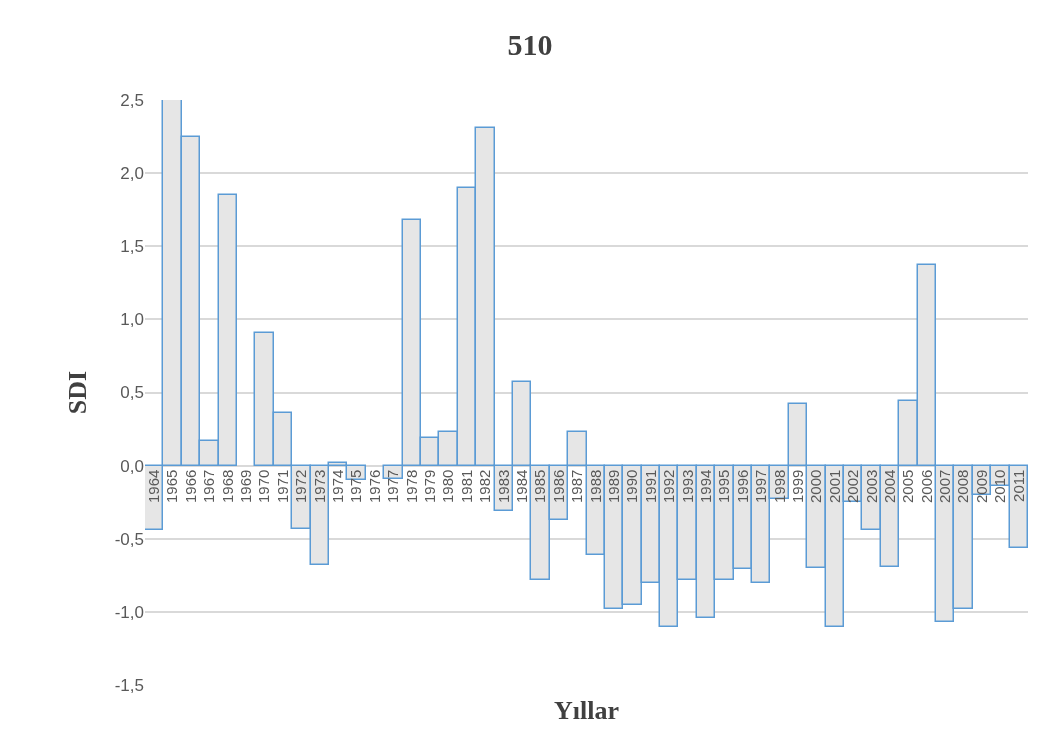 The width and height of the screenshot is (1060, 754). What do you see at coordinates (1000, 486) in the screenshot?
I see `x-tick-label: 2010` at bounding box center [1000, 486].